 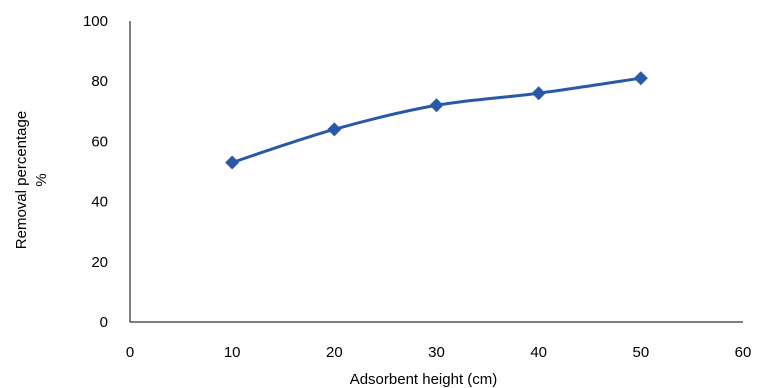 What do you see at coordinates (130, 352) in the screenshot?
I see `x-tick-label: 0` at bounding box center [130, 352].